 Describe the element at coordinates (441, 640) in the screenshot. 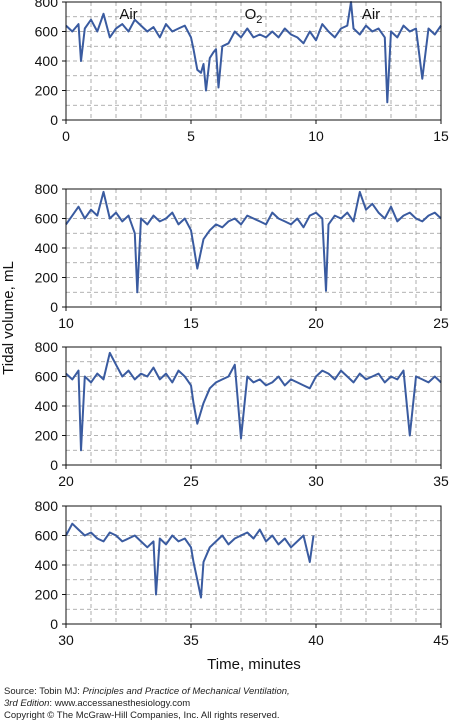

I see `x-tick-label: 45` at that location.